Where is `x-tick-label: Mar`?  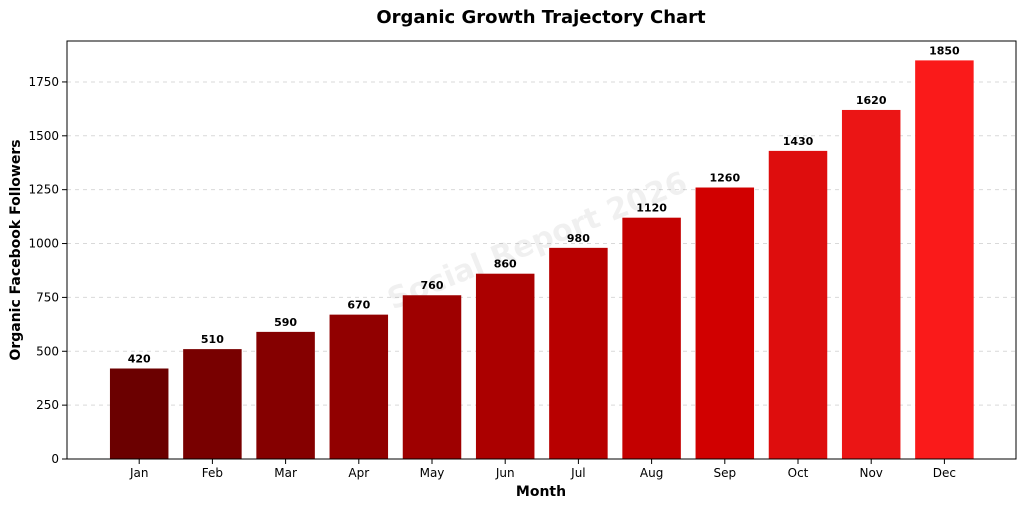
x-tick-label: Mar is located at coordinates (285, 473).